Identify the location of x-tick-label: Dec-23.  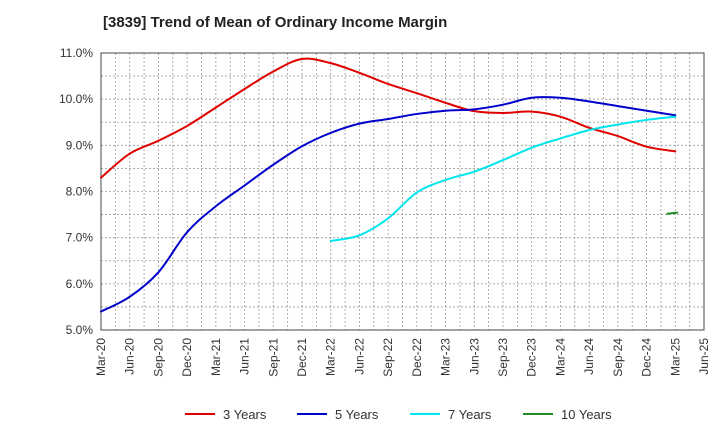
(532, 357).